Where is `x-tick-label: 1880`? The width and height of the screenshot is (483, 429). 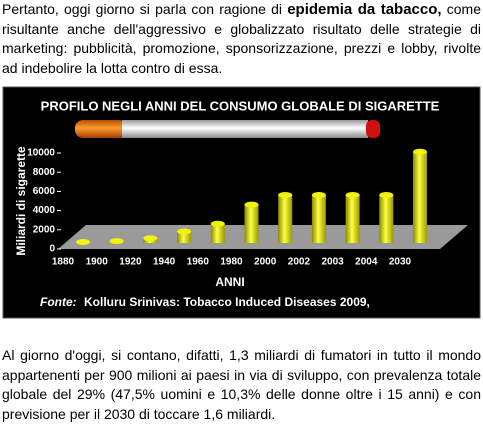 x-tick-label: 1880 is located at coordinates (63, 262).